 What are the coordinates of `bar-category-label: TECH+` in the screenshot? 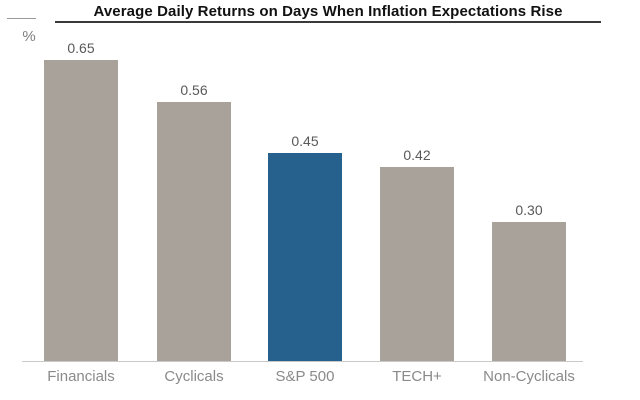 It's located at (417, 376).